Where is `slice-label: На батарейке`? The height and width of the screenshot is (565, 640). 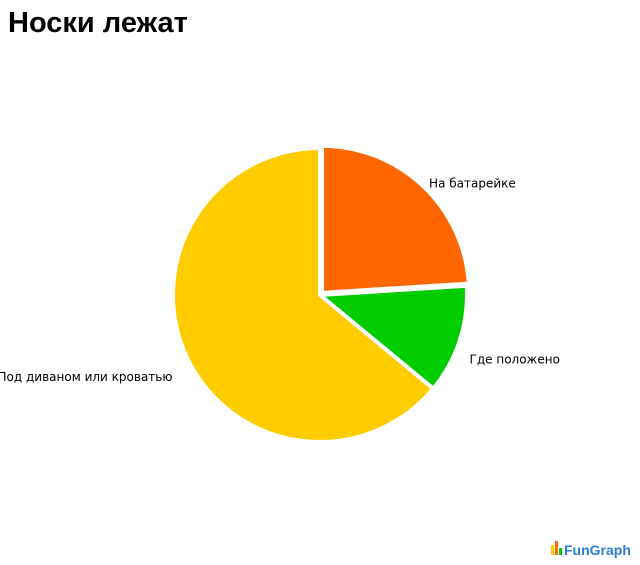 slice-label: На батарейке is located at coordinates (472, 184).